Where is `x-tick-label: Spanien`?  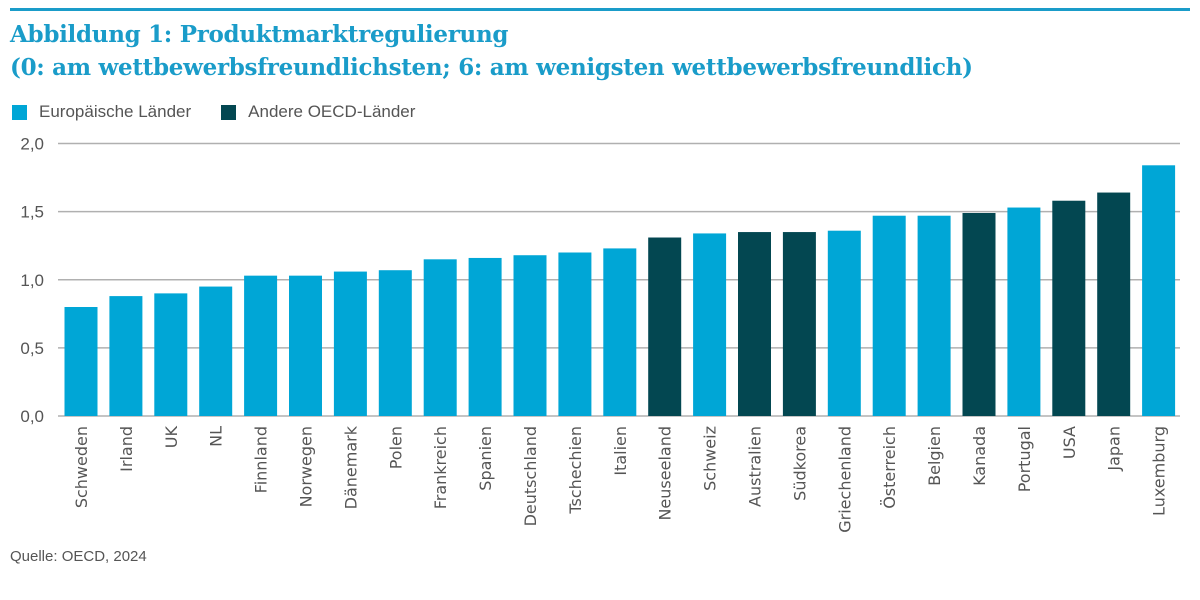
x-tick-label: Spanien is located at coordinates (485, 458).